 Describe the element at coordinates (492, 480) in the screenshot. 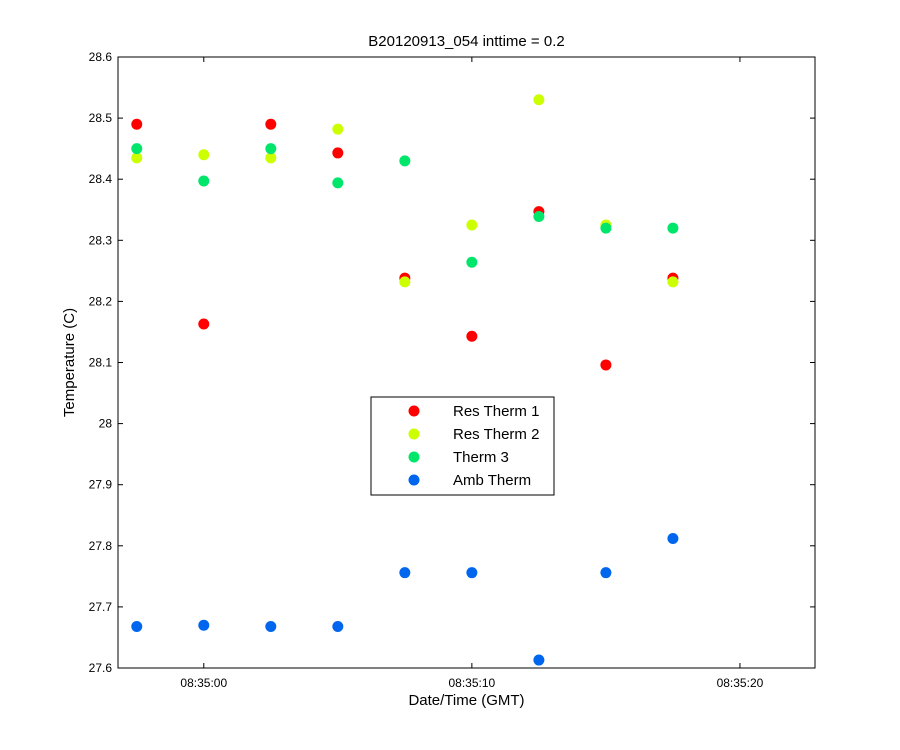

I see `legend-entry-label: Amb Therm` at that location.